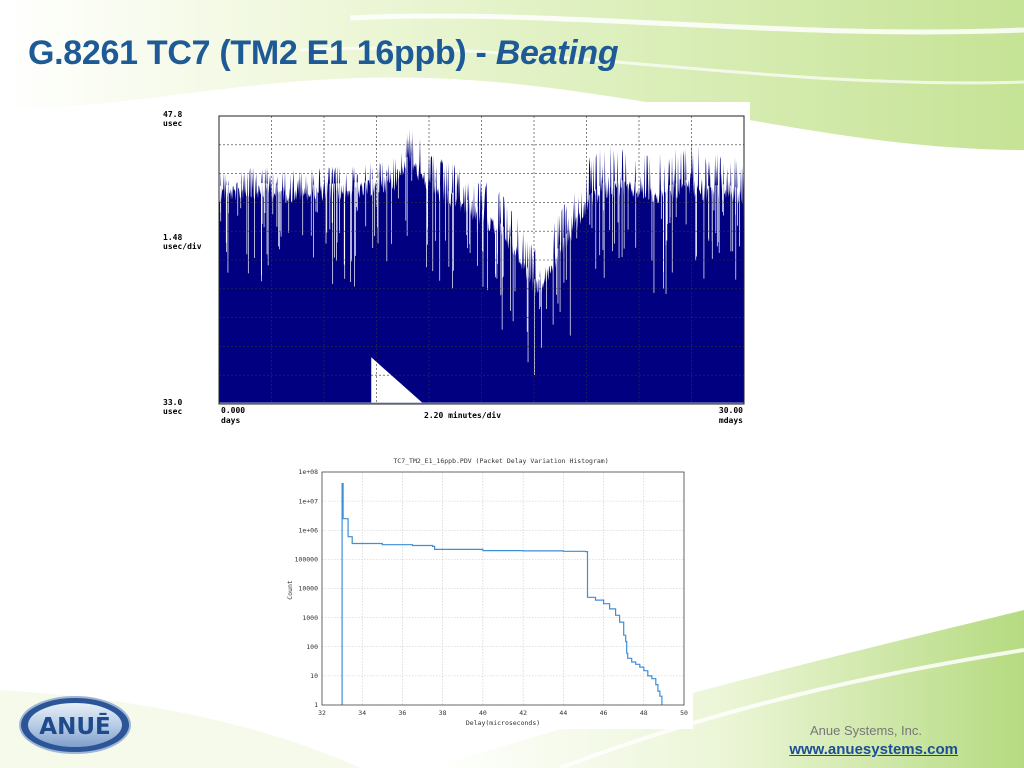  What do you see at coordinates (172, 411) in the screenshot?
I see `y-bottom-unit: usec` at bounding box center [172, 411].